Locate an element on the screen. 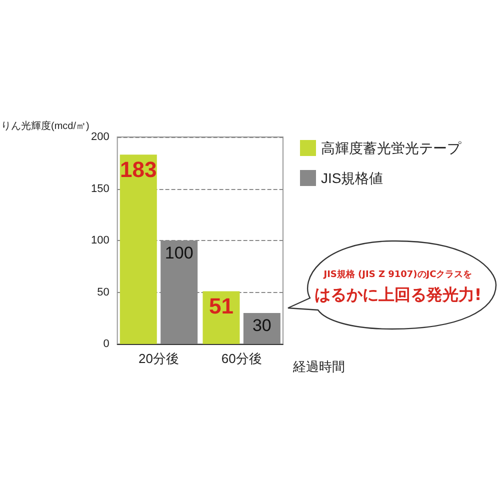 Image resolution: width=500 pixels, height=500 pixels. legend-label: JIS規格値 is located at coordinates (352, 178).